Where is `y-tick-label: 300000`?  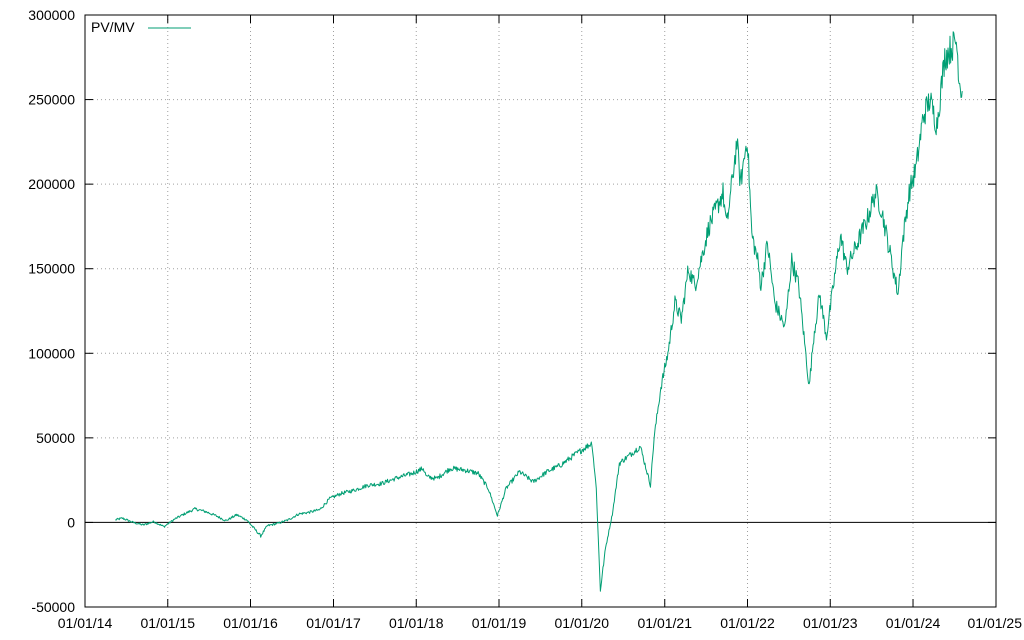 y-tick-label: 300000 is located at coordinates (51, 15).